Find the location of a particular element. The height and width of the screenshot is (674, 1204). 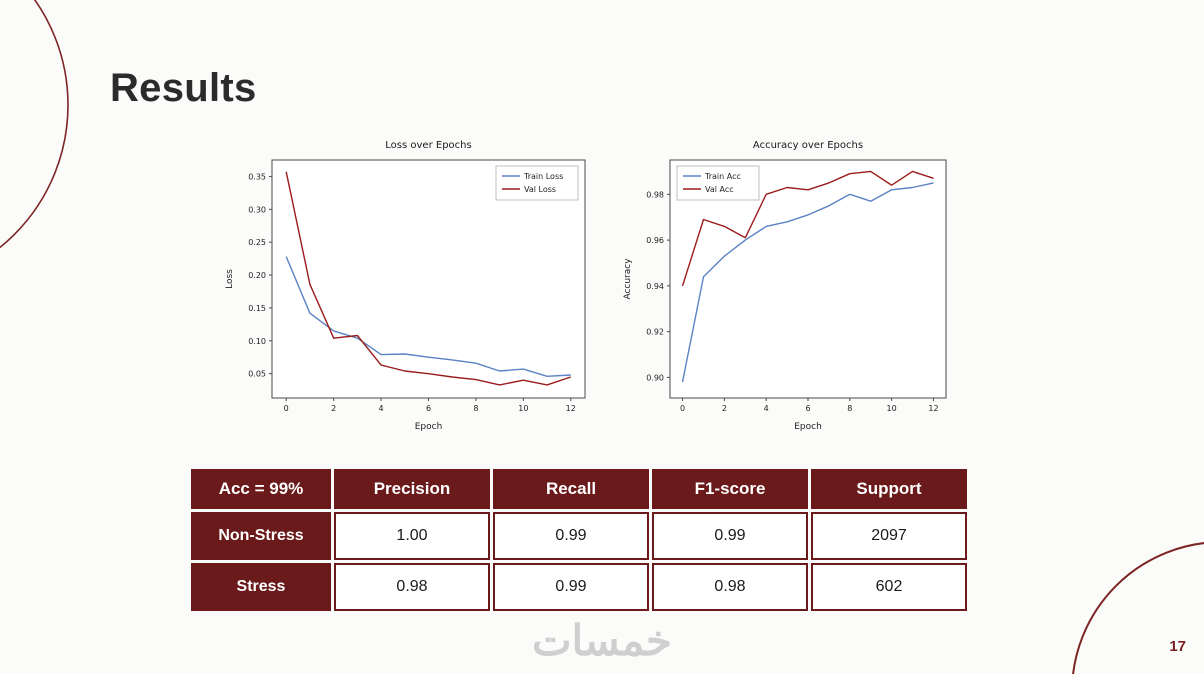

page-number: 17 is located at coordinates (1177, 646).